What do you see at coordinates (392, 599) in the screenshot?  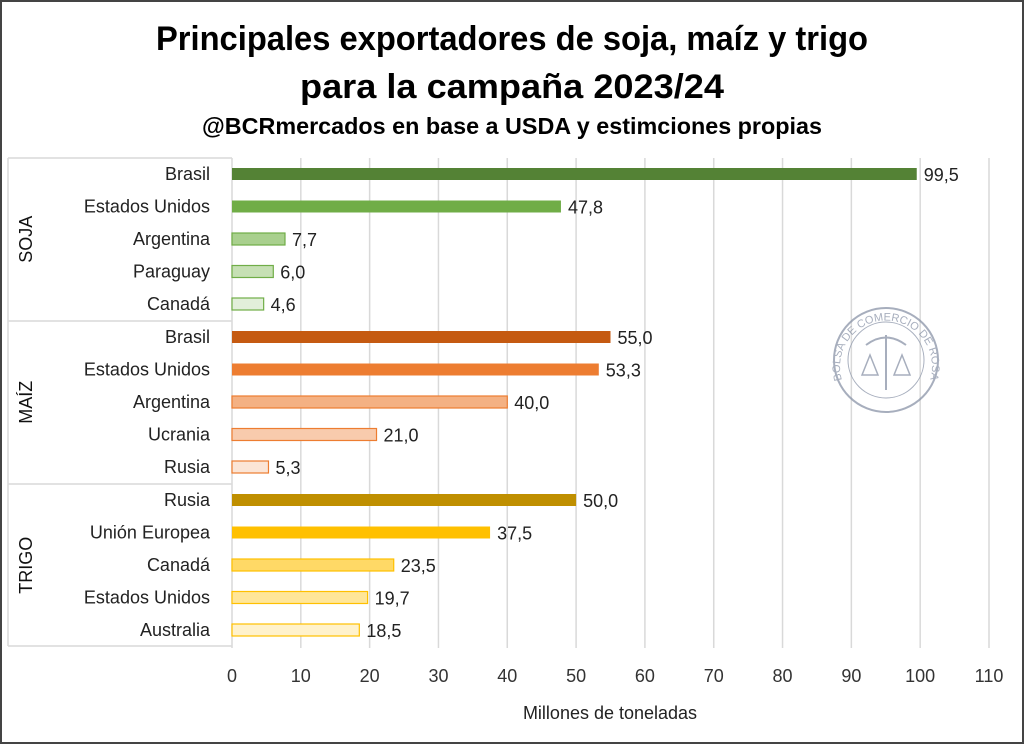 I see `data-label: 19,7` at bounding box center [392, 599].